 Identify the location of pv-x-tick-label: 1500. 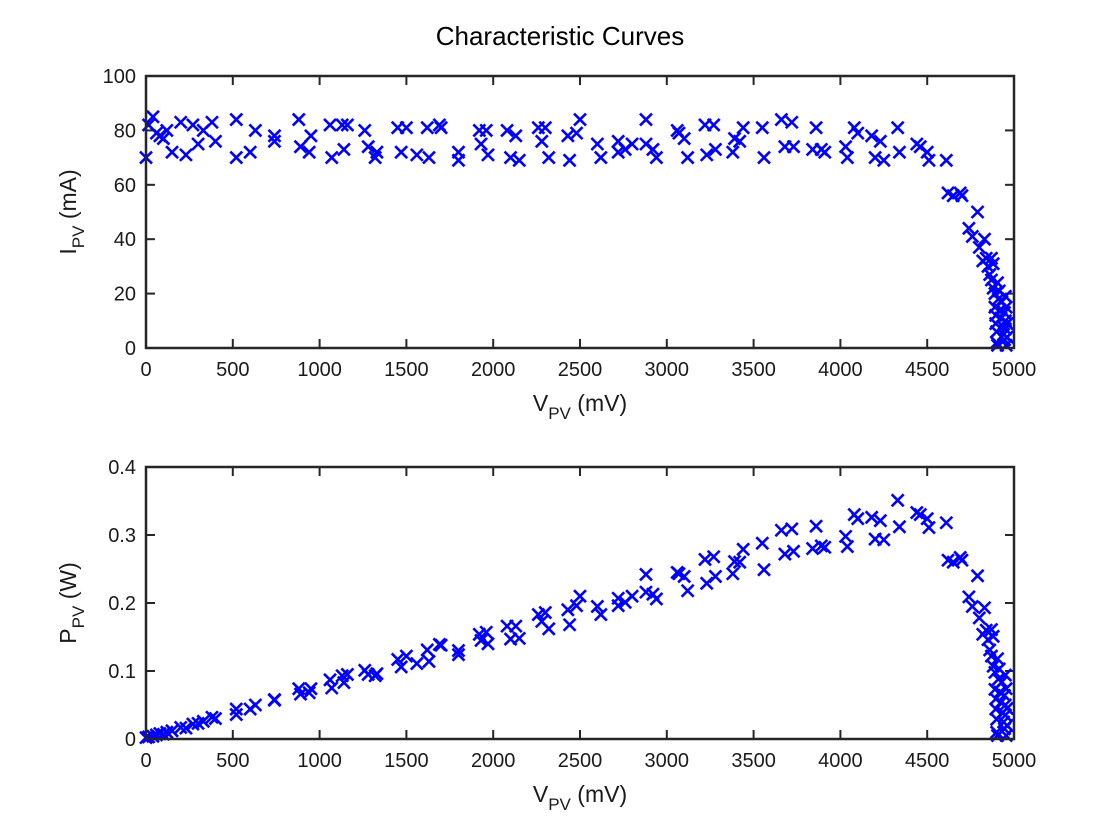
(406, 761).